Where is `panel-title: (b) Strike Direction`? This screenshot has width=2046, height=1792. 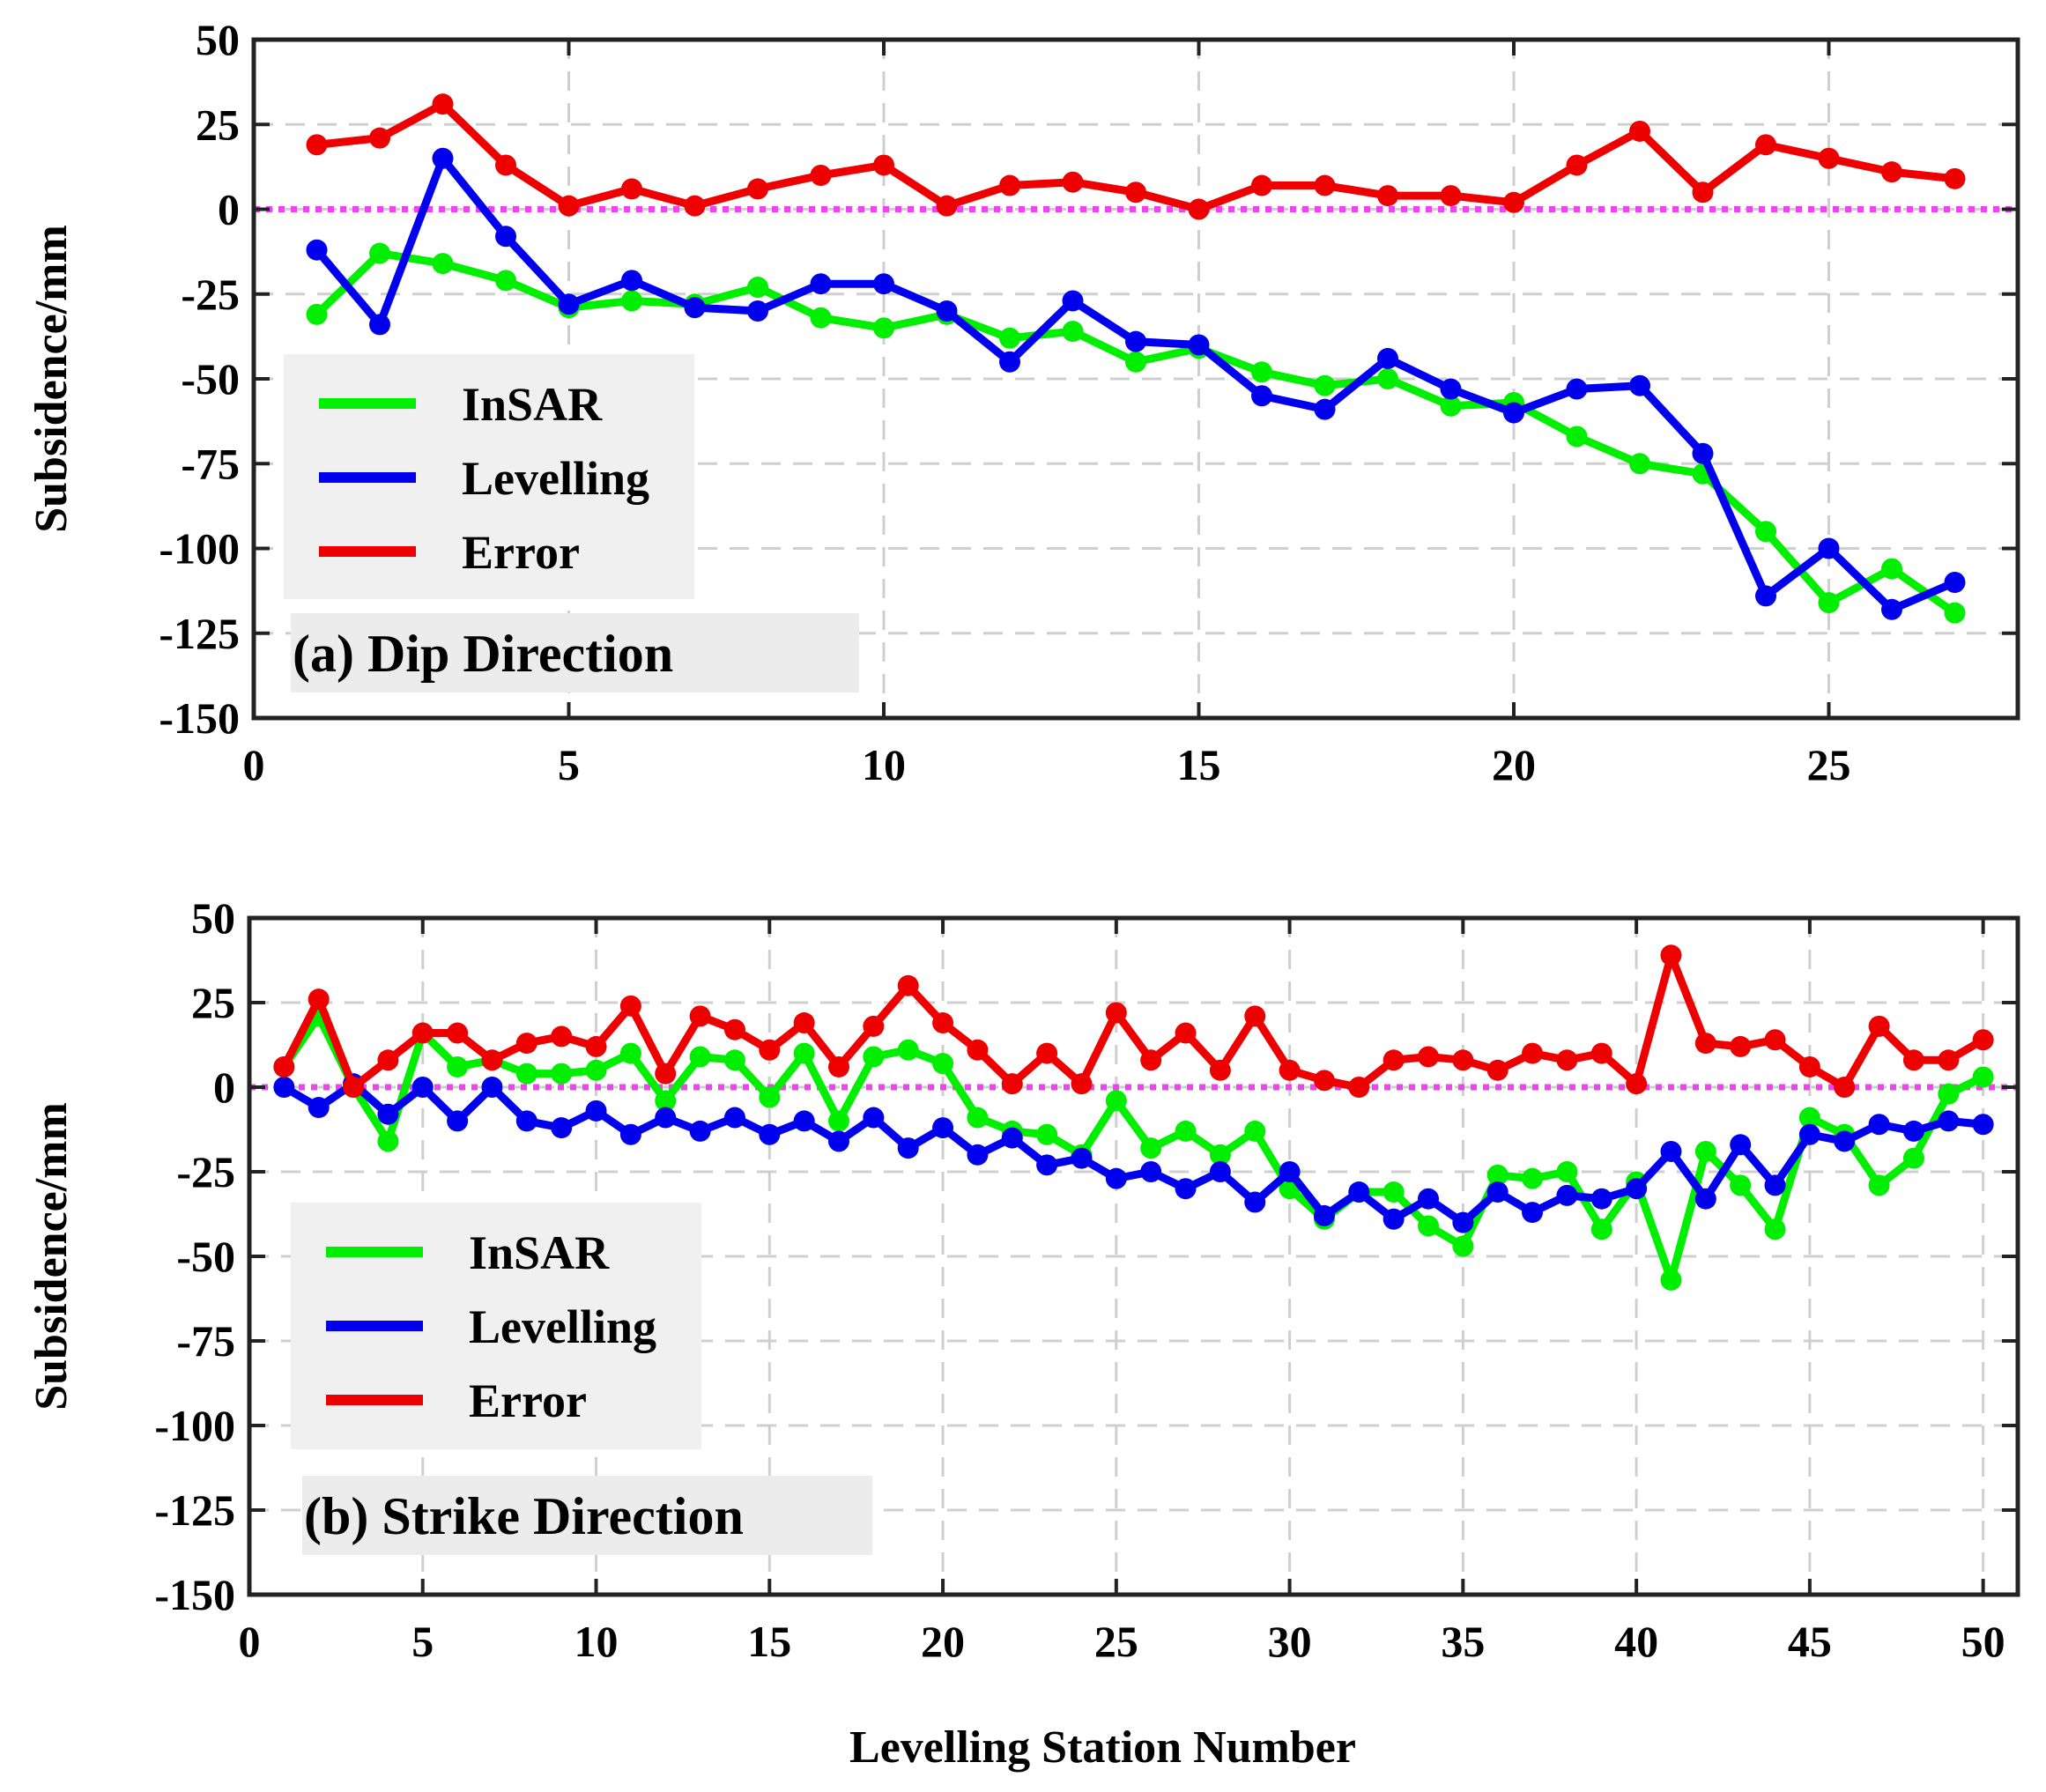 panel-title: (b) Strike Direction is located at coordinates (524, 1516).